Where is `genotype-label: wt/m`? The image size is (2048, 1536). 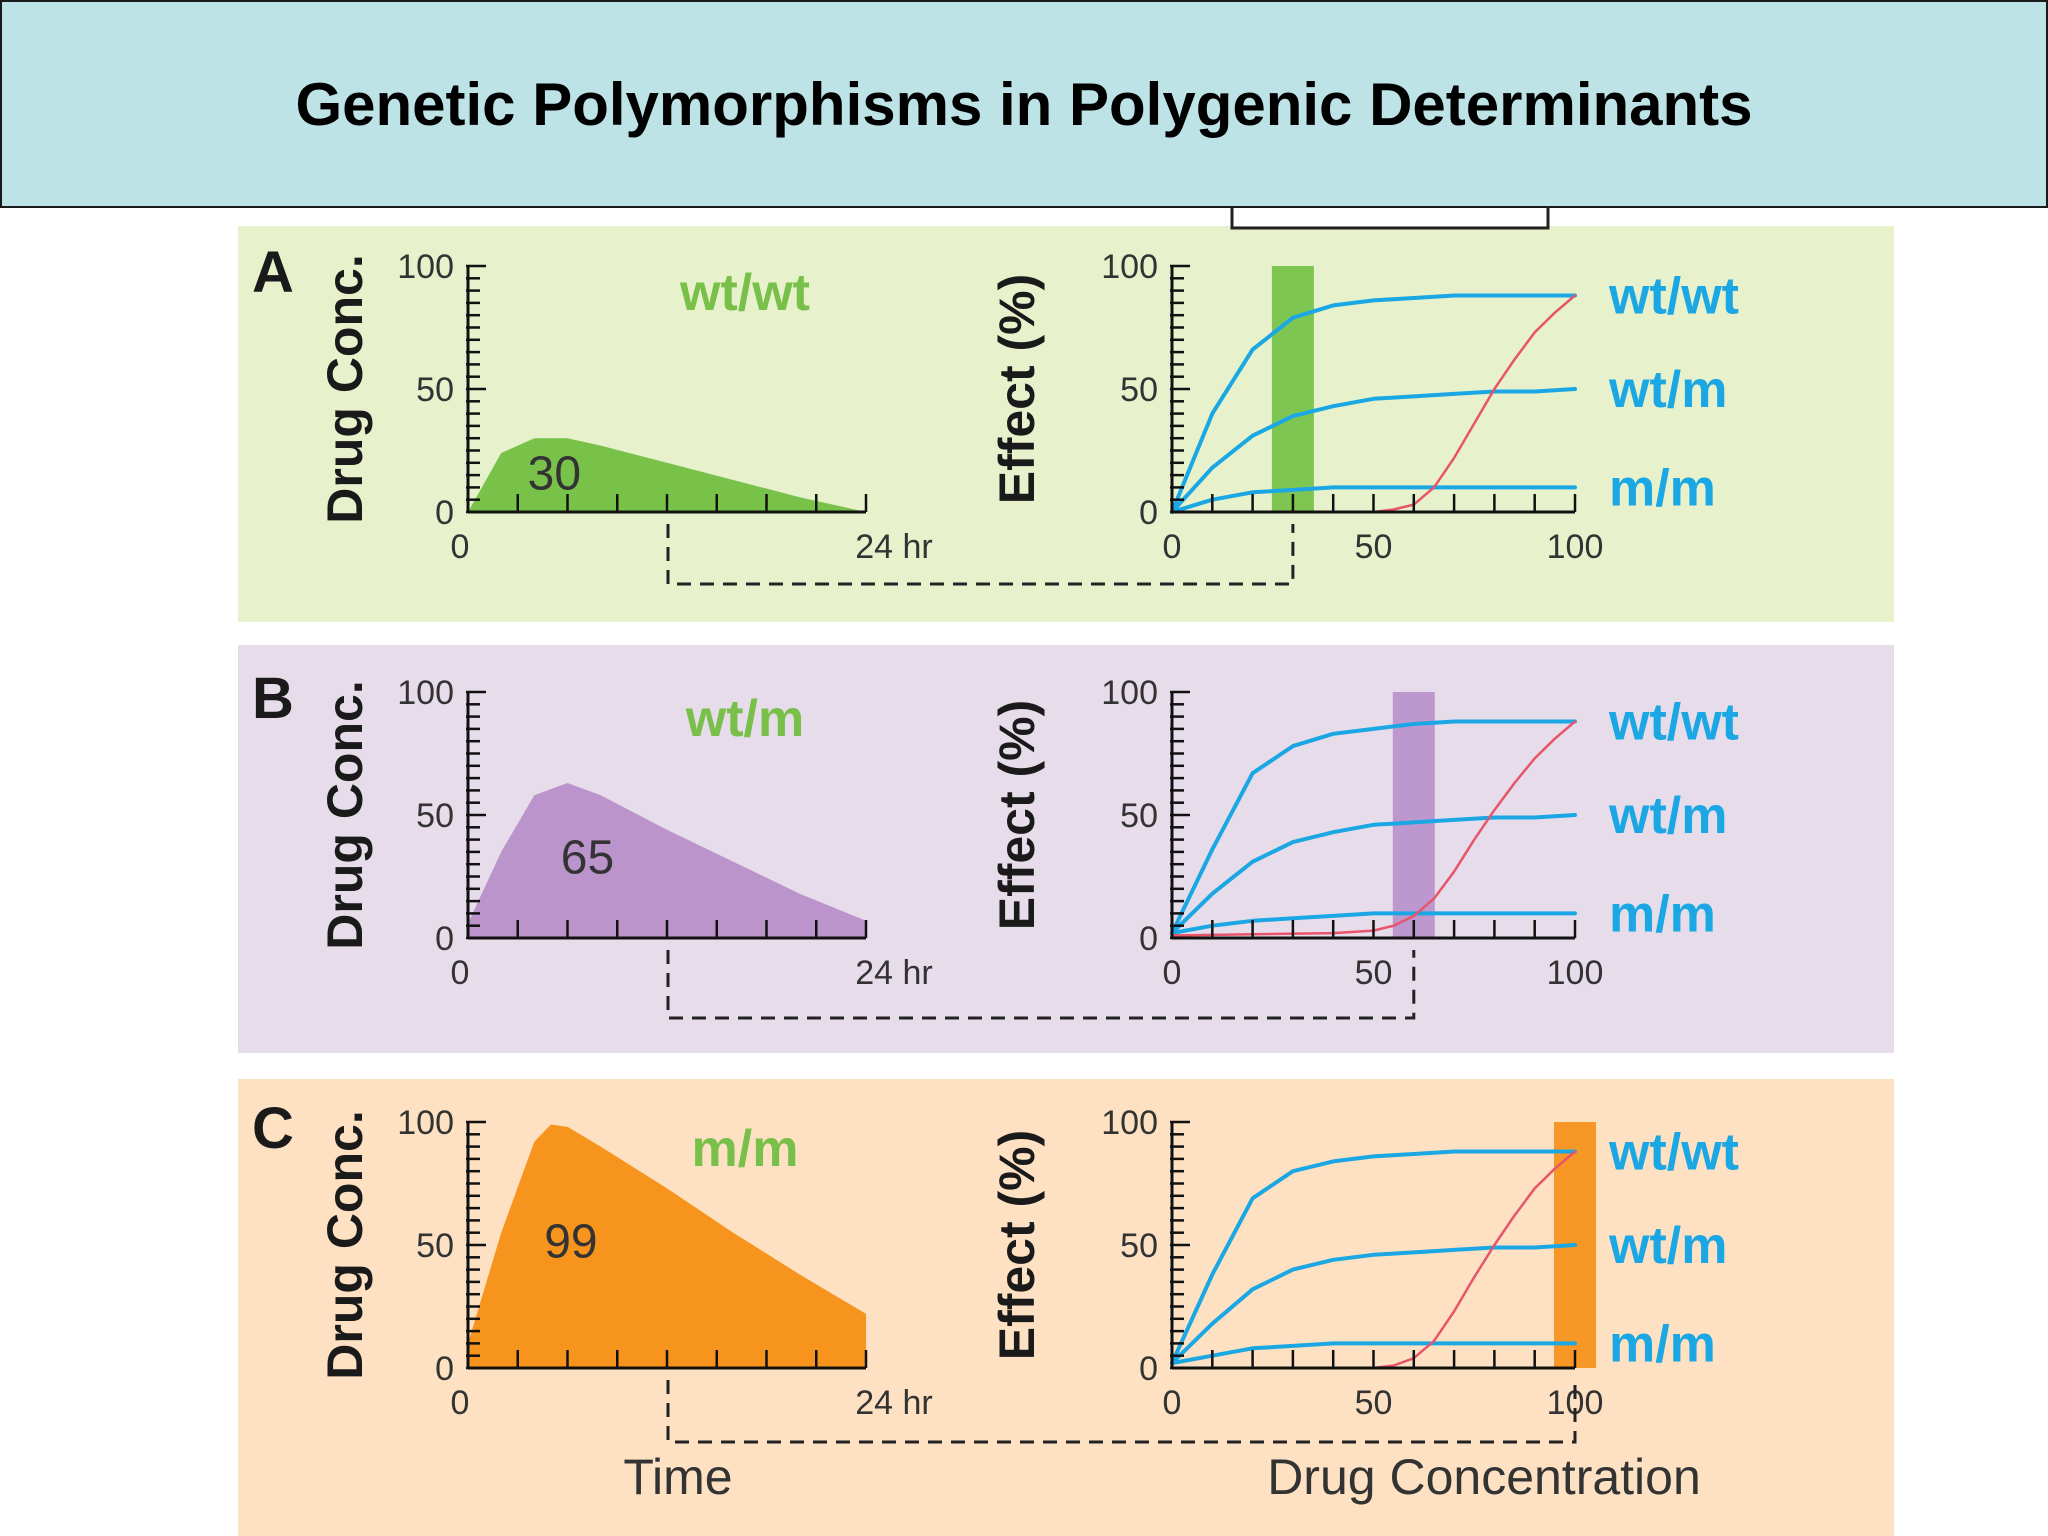 genotype-label: wt/m is located at coordinates (744, 719).